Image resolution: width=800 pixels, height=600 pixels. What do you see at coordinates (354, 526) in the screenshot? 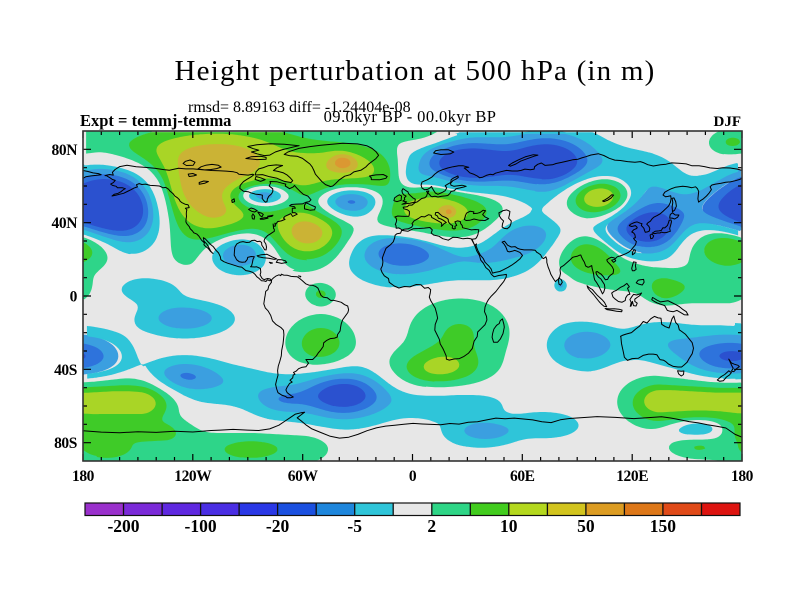
I see `svg-text: -5` at bounding box center [354, 526].